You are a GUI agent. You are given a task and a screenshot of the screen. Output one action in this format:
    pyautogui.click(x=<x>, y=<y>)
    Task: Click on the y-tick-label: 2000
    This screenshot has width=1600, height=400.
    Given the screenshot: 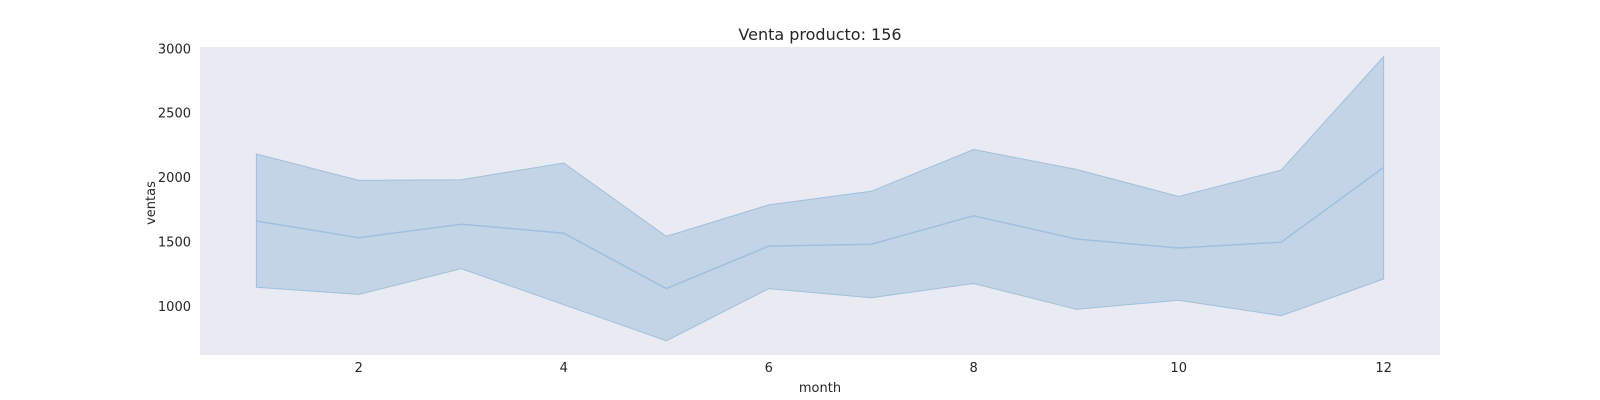 What is the action you would take?
    pyautogui.click(x=174, y=178)
    